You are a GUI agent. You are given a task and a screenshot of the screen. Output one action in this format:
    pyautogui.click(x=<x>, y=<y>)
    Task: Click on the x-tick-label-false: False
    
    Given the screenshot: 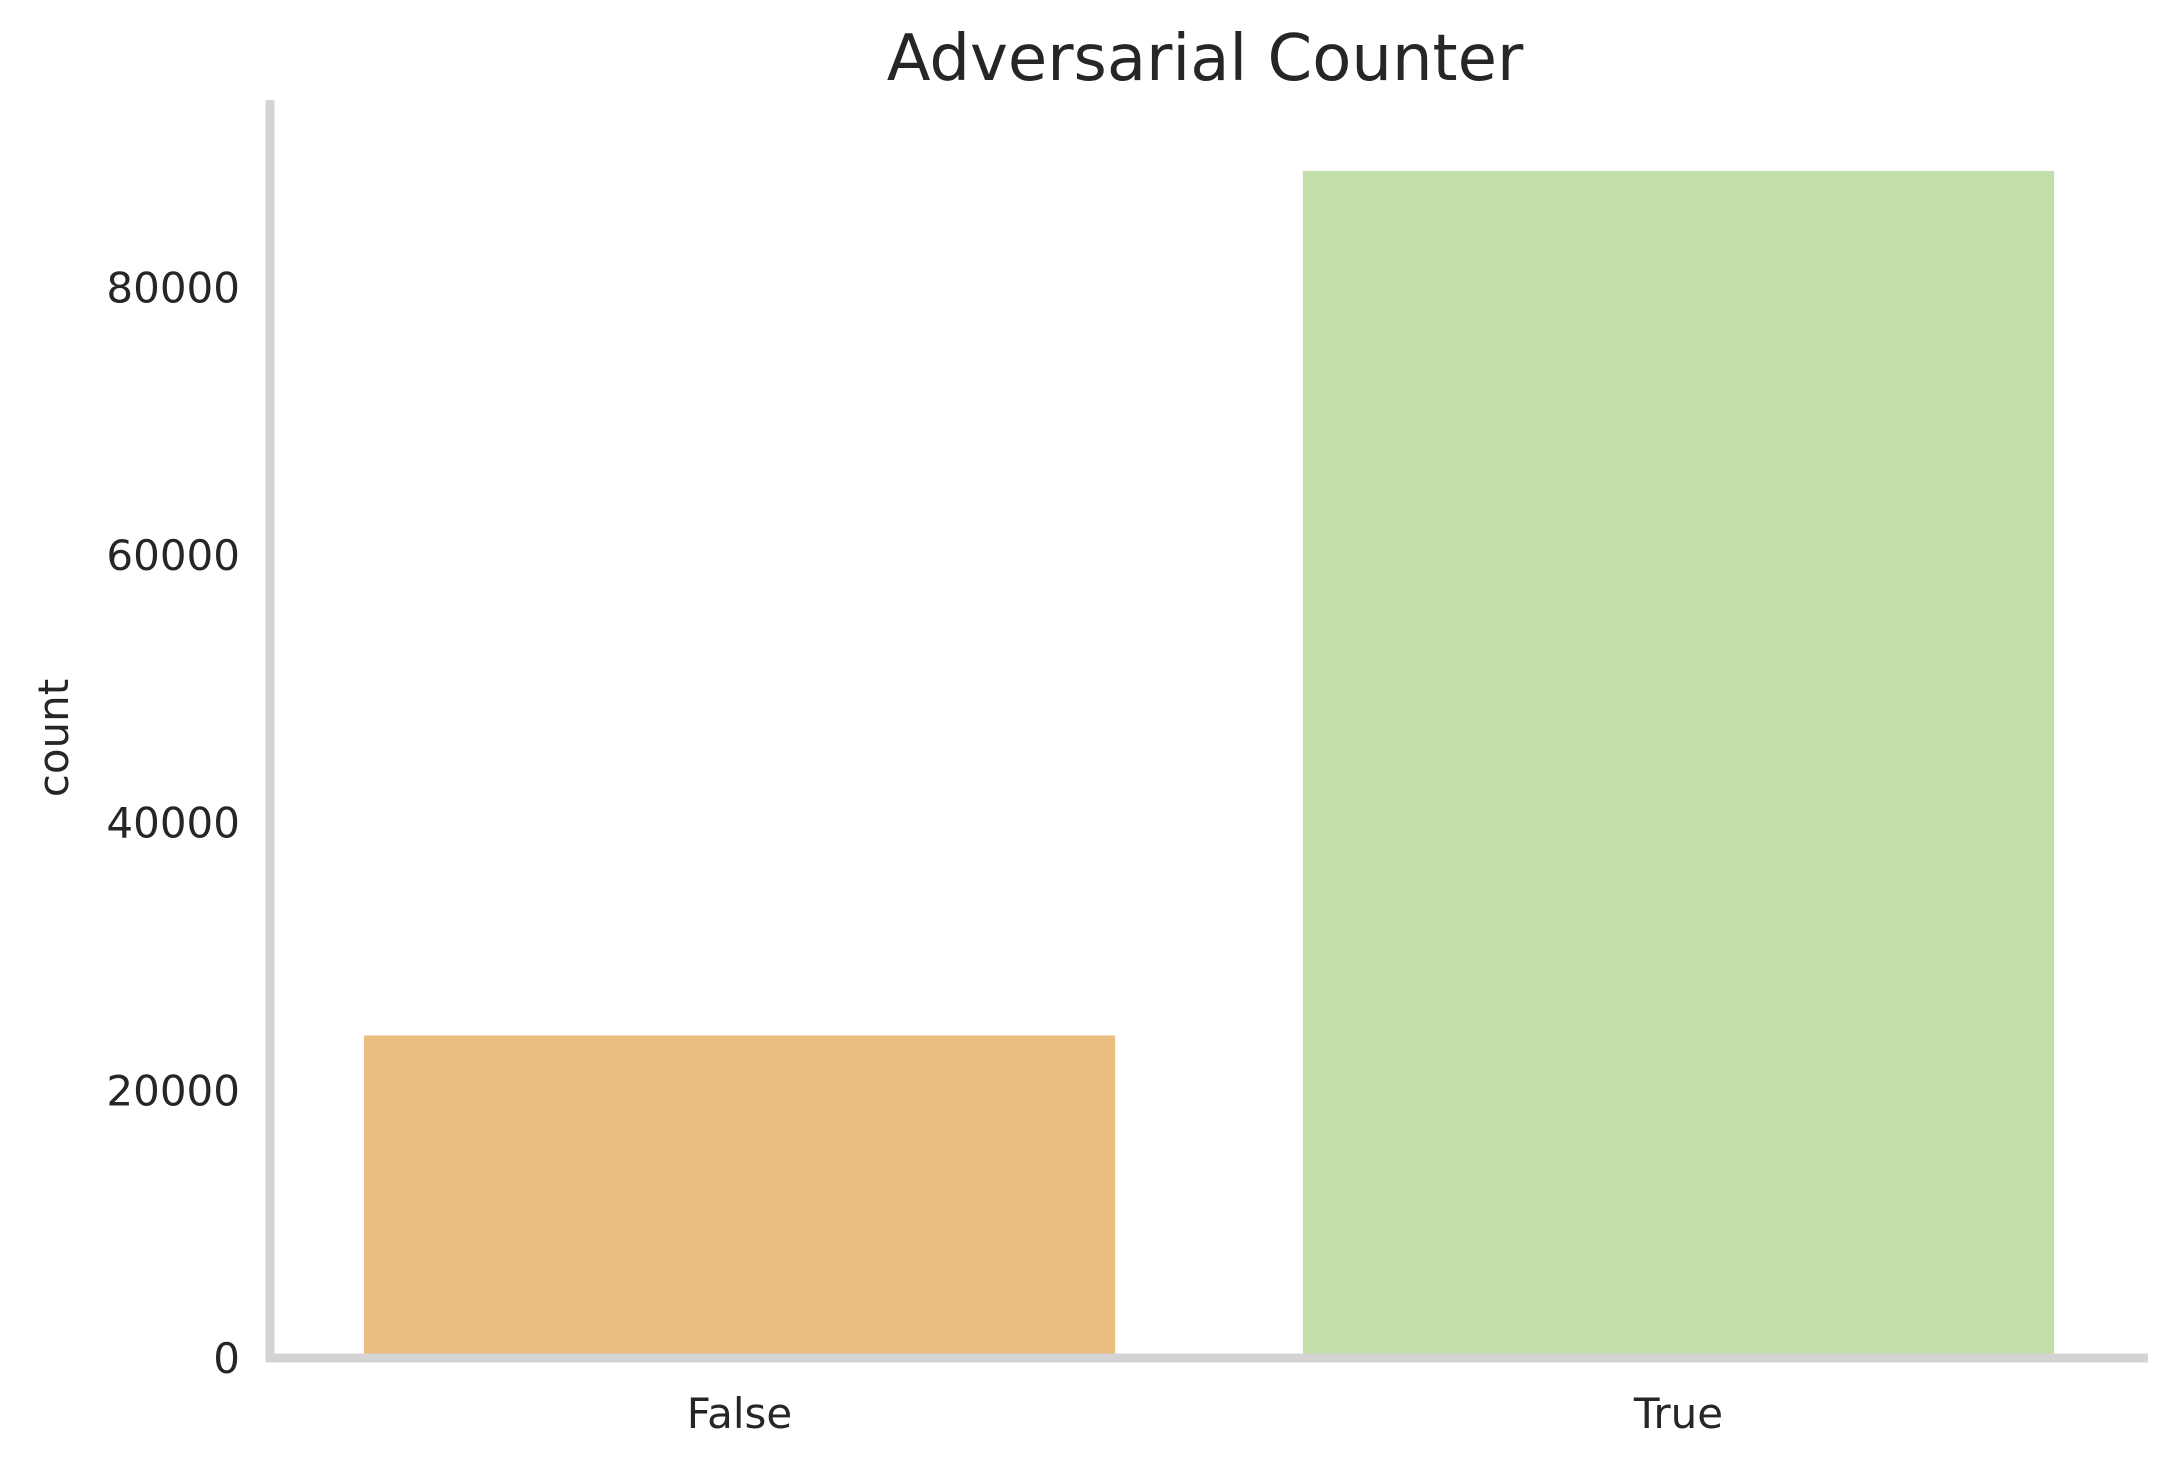 What is the action you would take?
    pyautogui.click(x=739, y=1413)
    